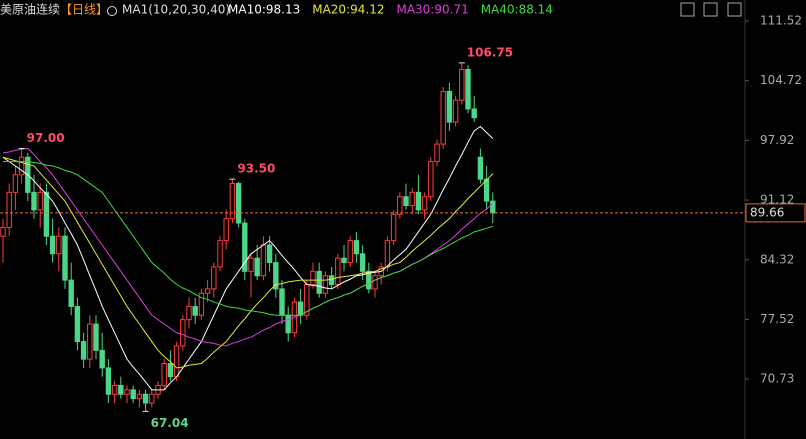  Describe the element at coordinates (777, 259) in the screenshot. I see `y-tick-label: 84.32` at that location.